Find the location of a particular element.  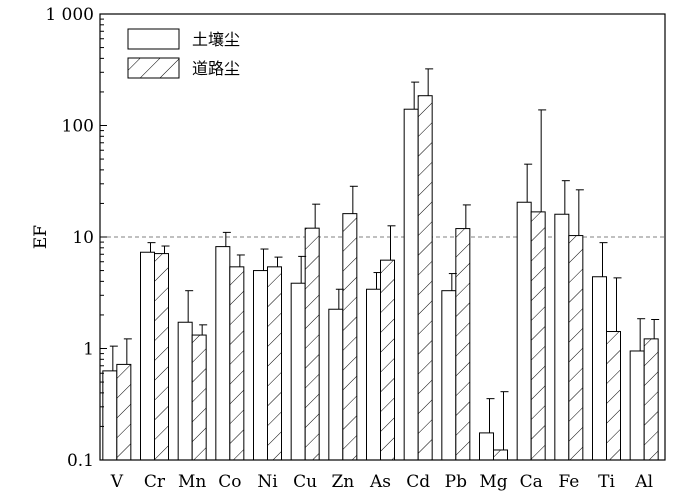

bar-road-dust-ca is located at coordinates (538, 336).